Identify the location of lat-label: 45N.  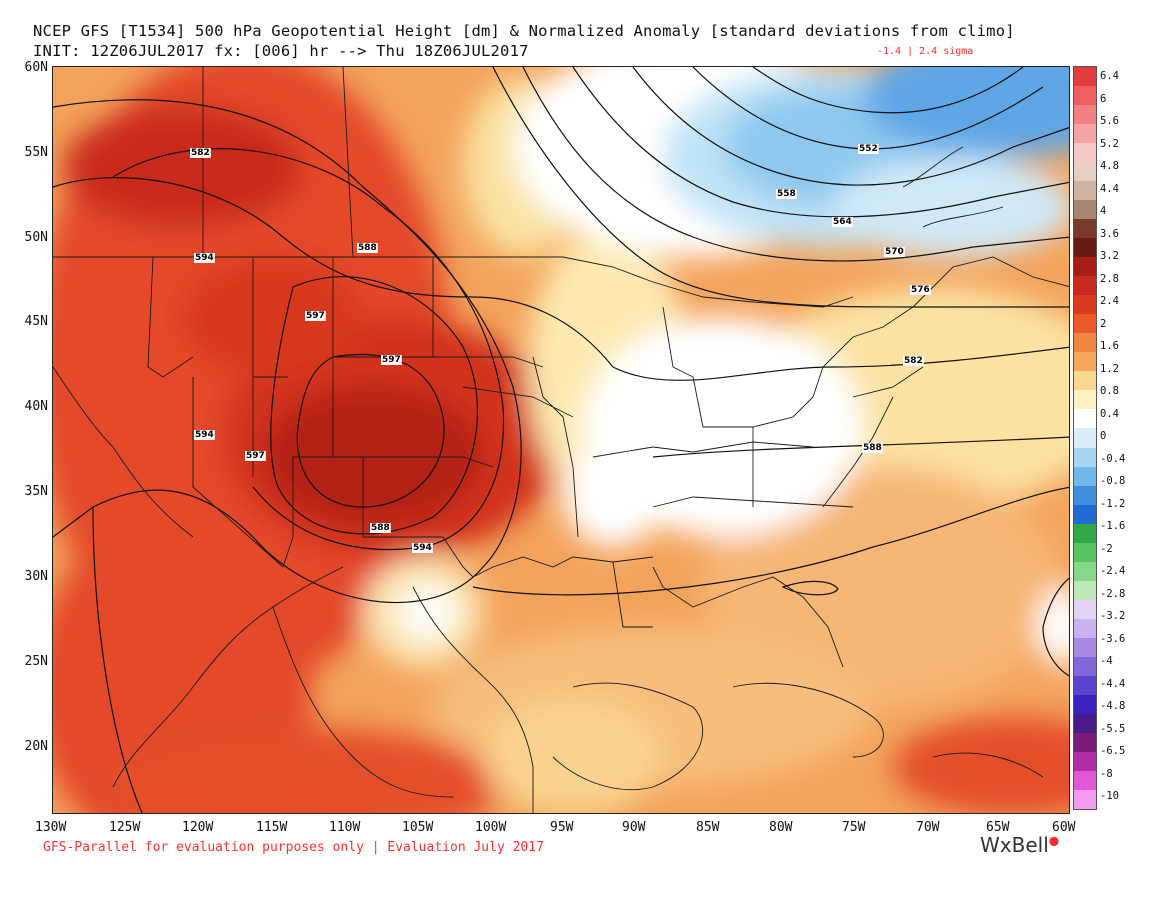
(36, 321).